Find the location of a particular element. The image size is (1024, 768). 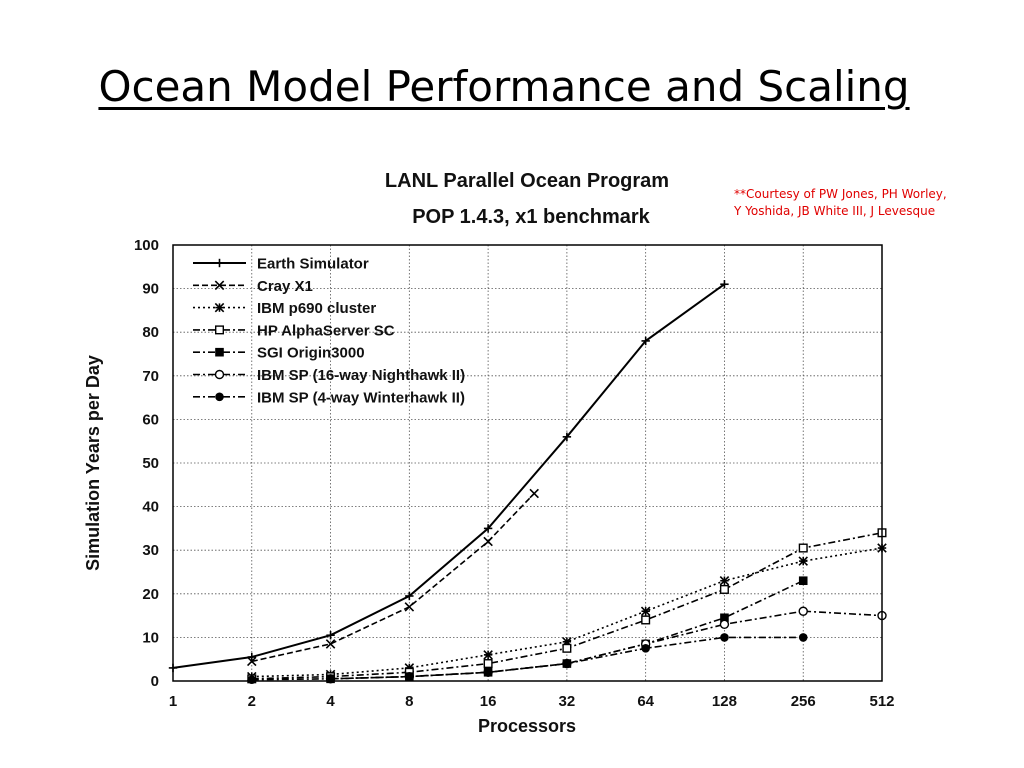

series-cray-x1 is located at coordinates (393, 577).